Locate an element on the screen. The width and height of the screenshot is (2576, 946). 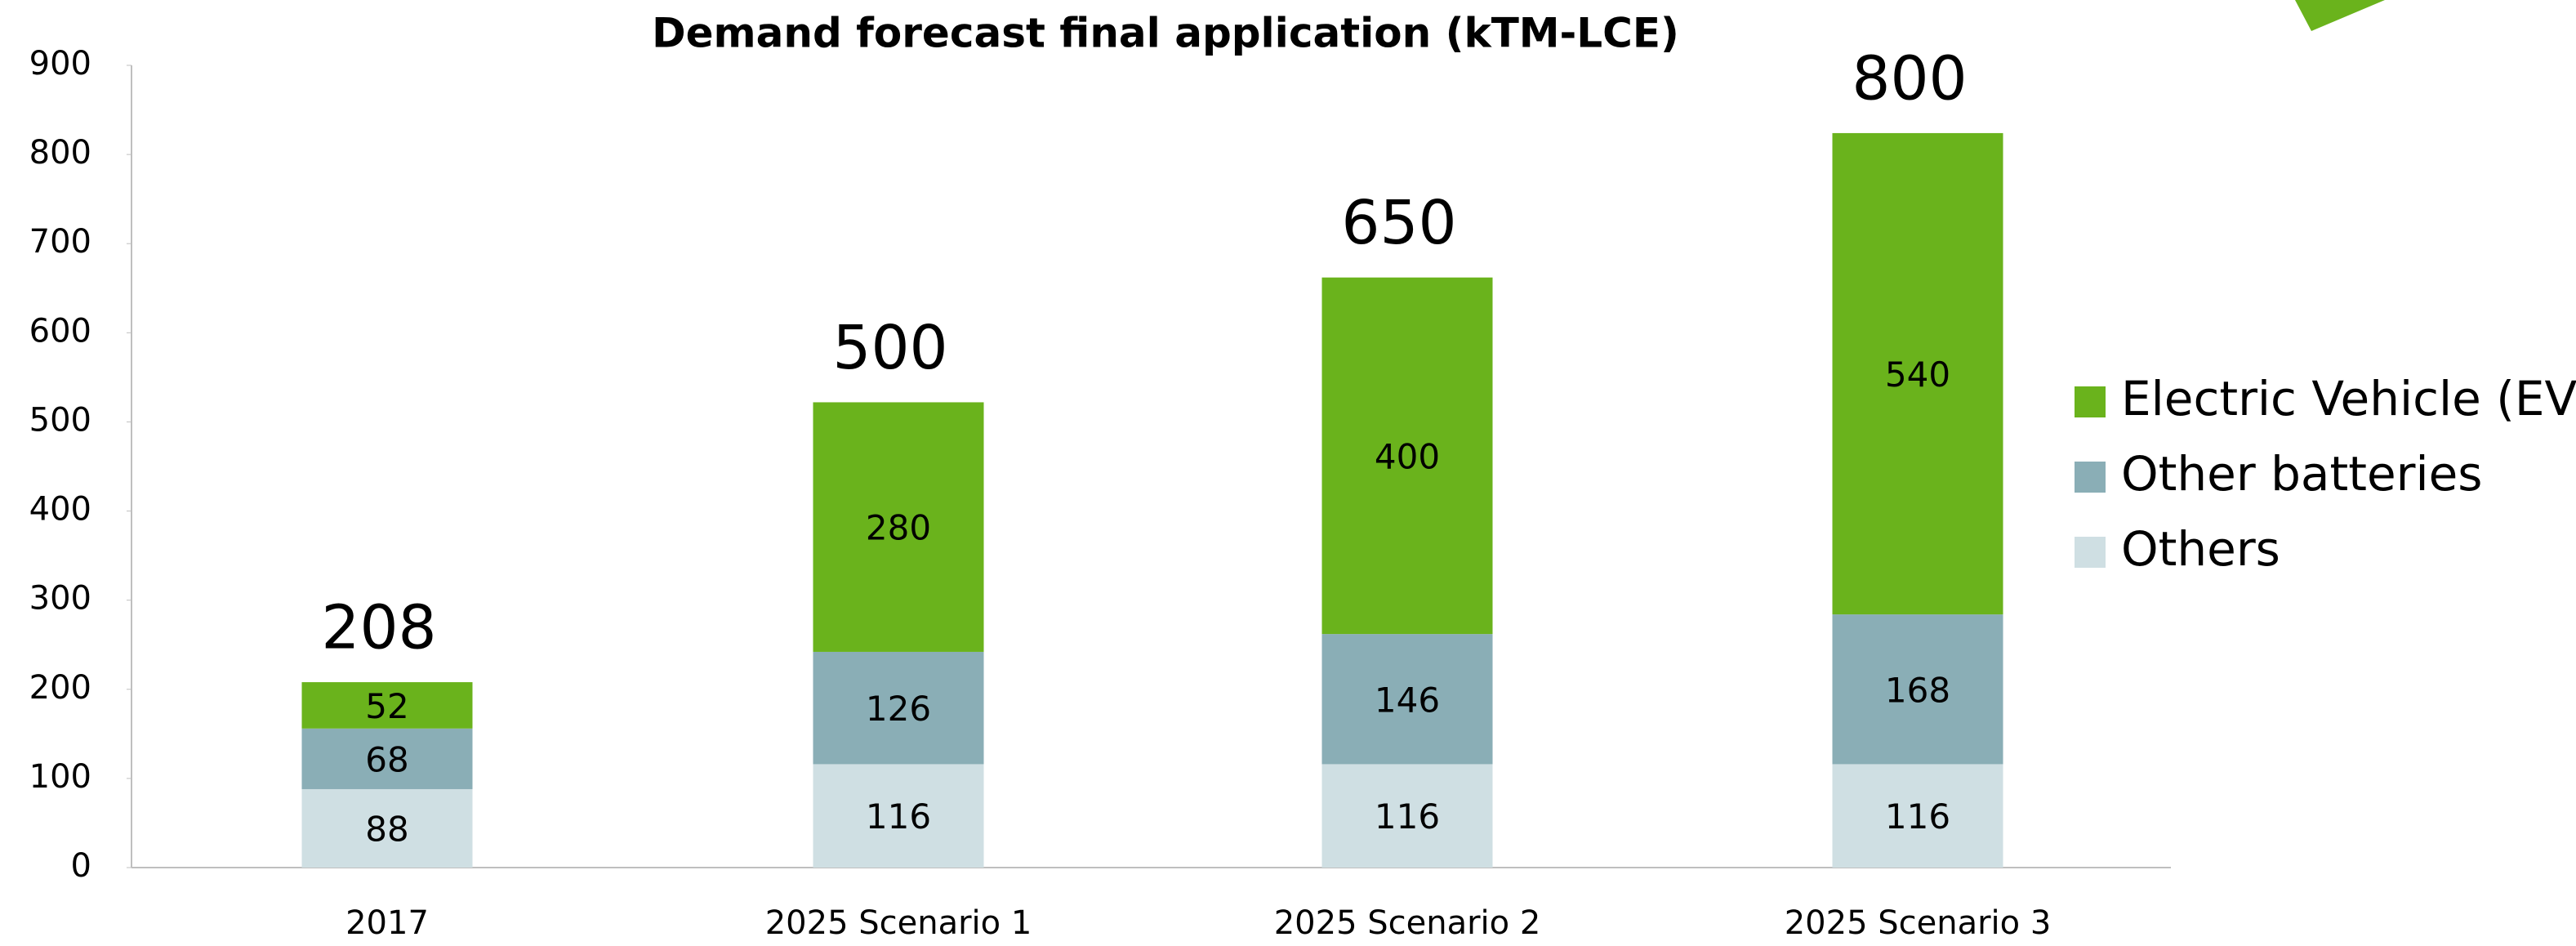
total-label: 208 is located at coordinates (378, 628).